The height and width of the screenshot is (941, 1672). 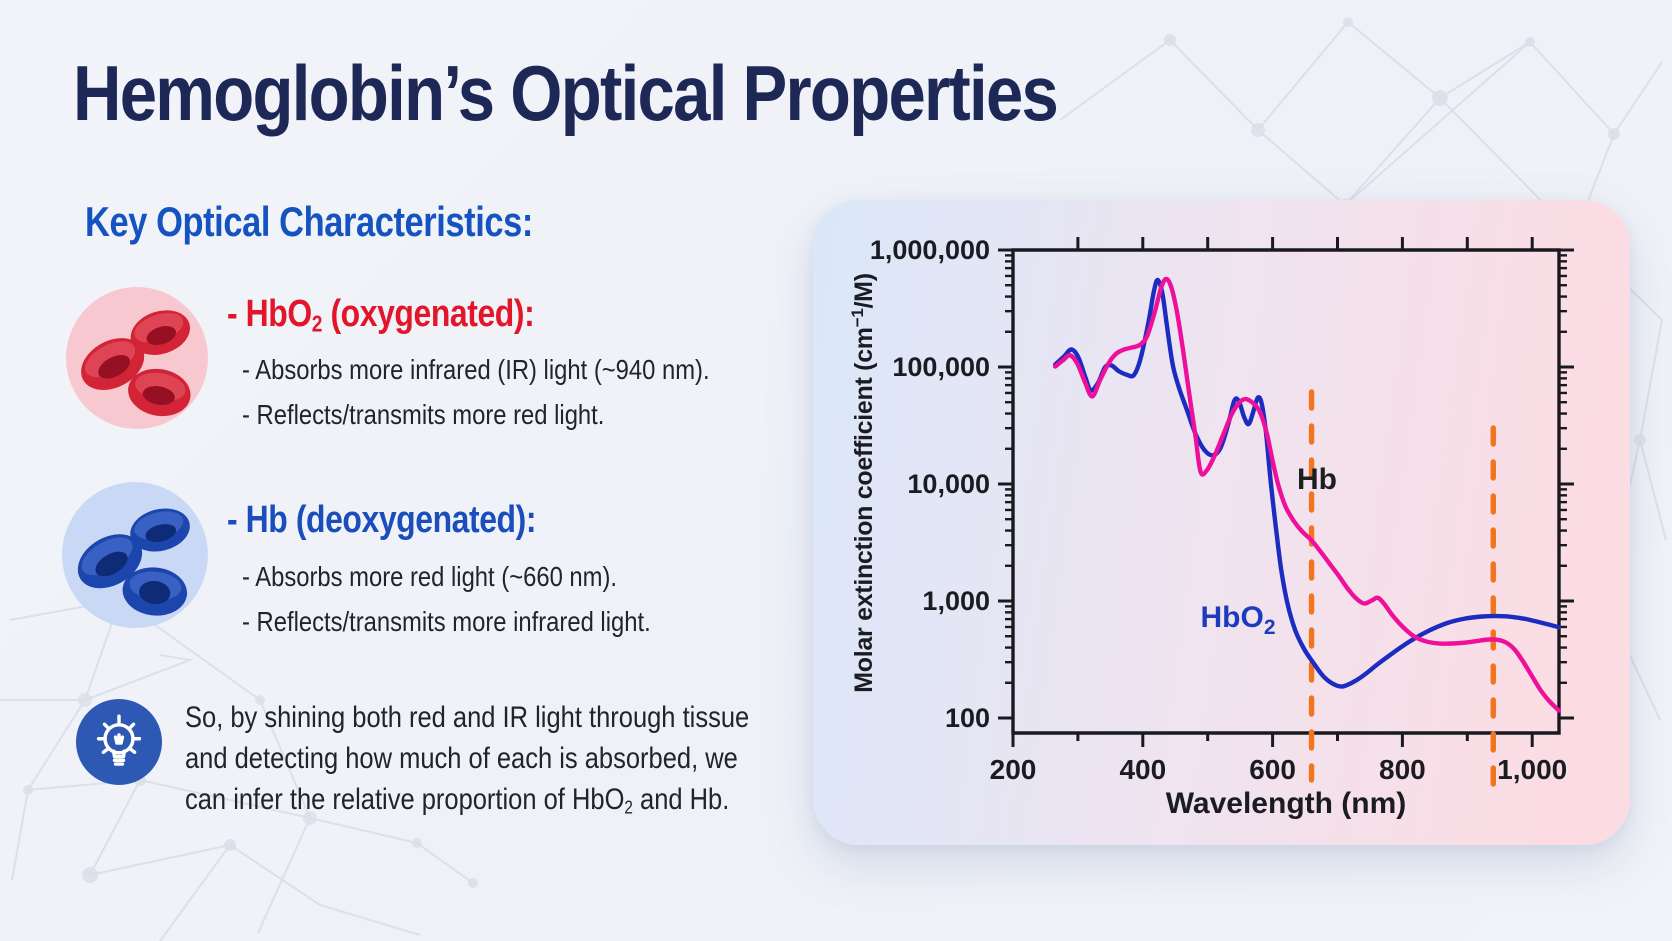 What do you see at coordinates (136, 363) in the screenshot?
I see `red-cells` at bounding box center [136, 363].